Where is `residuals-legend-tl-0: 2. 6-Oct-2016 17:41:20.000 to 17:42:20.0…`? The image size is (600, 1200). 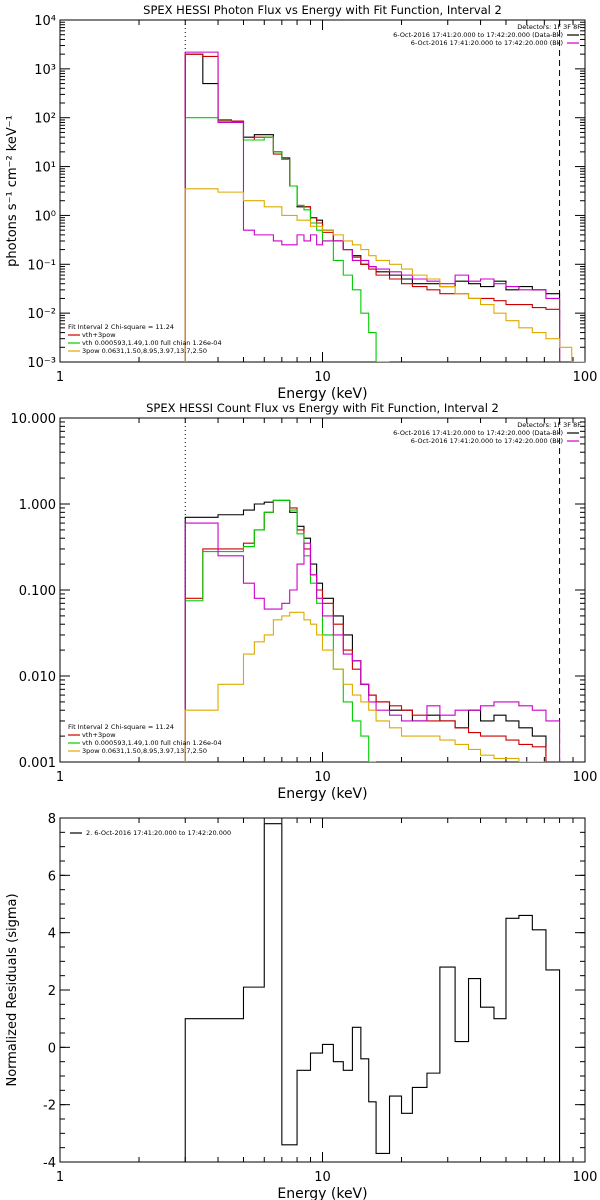 residuals-legend-tl-0: 2. 6-Oct-2016 17:41:20.000 to 17:42:20.0… is located at coordinates (158, 833).